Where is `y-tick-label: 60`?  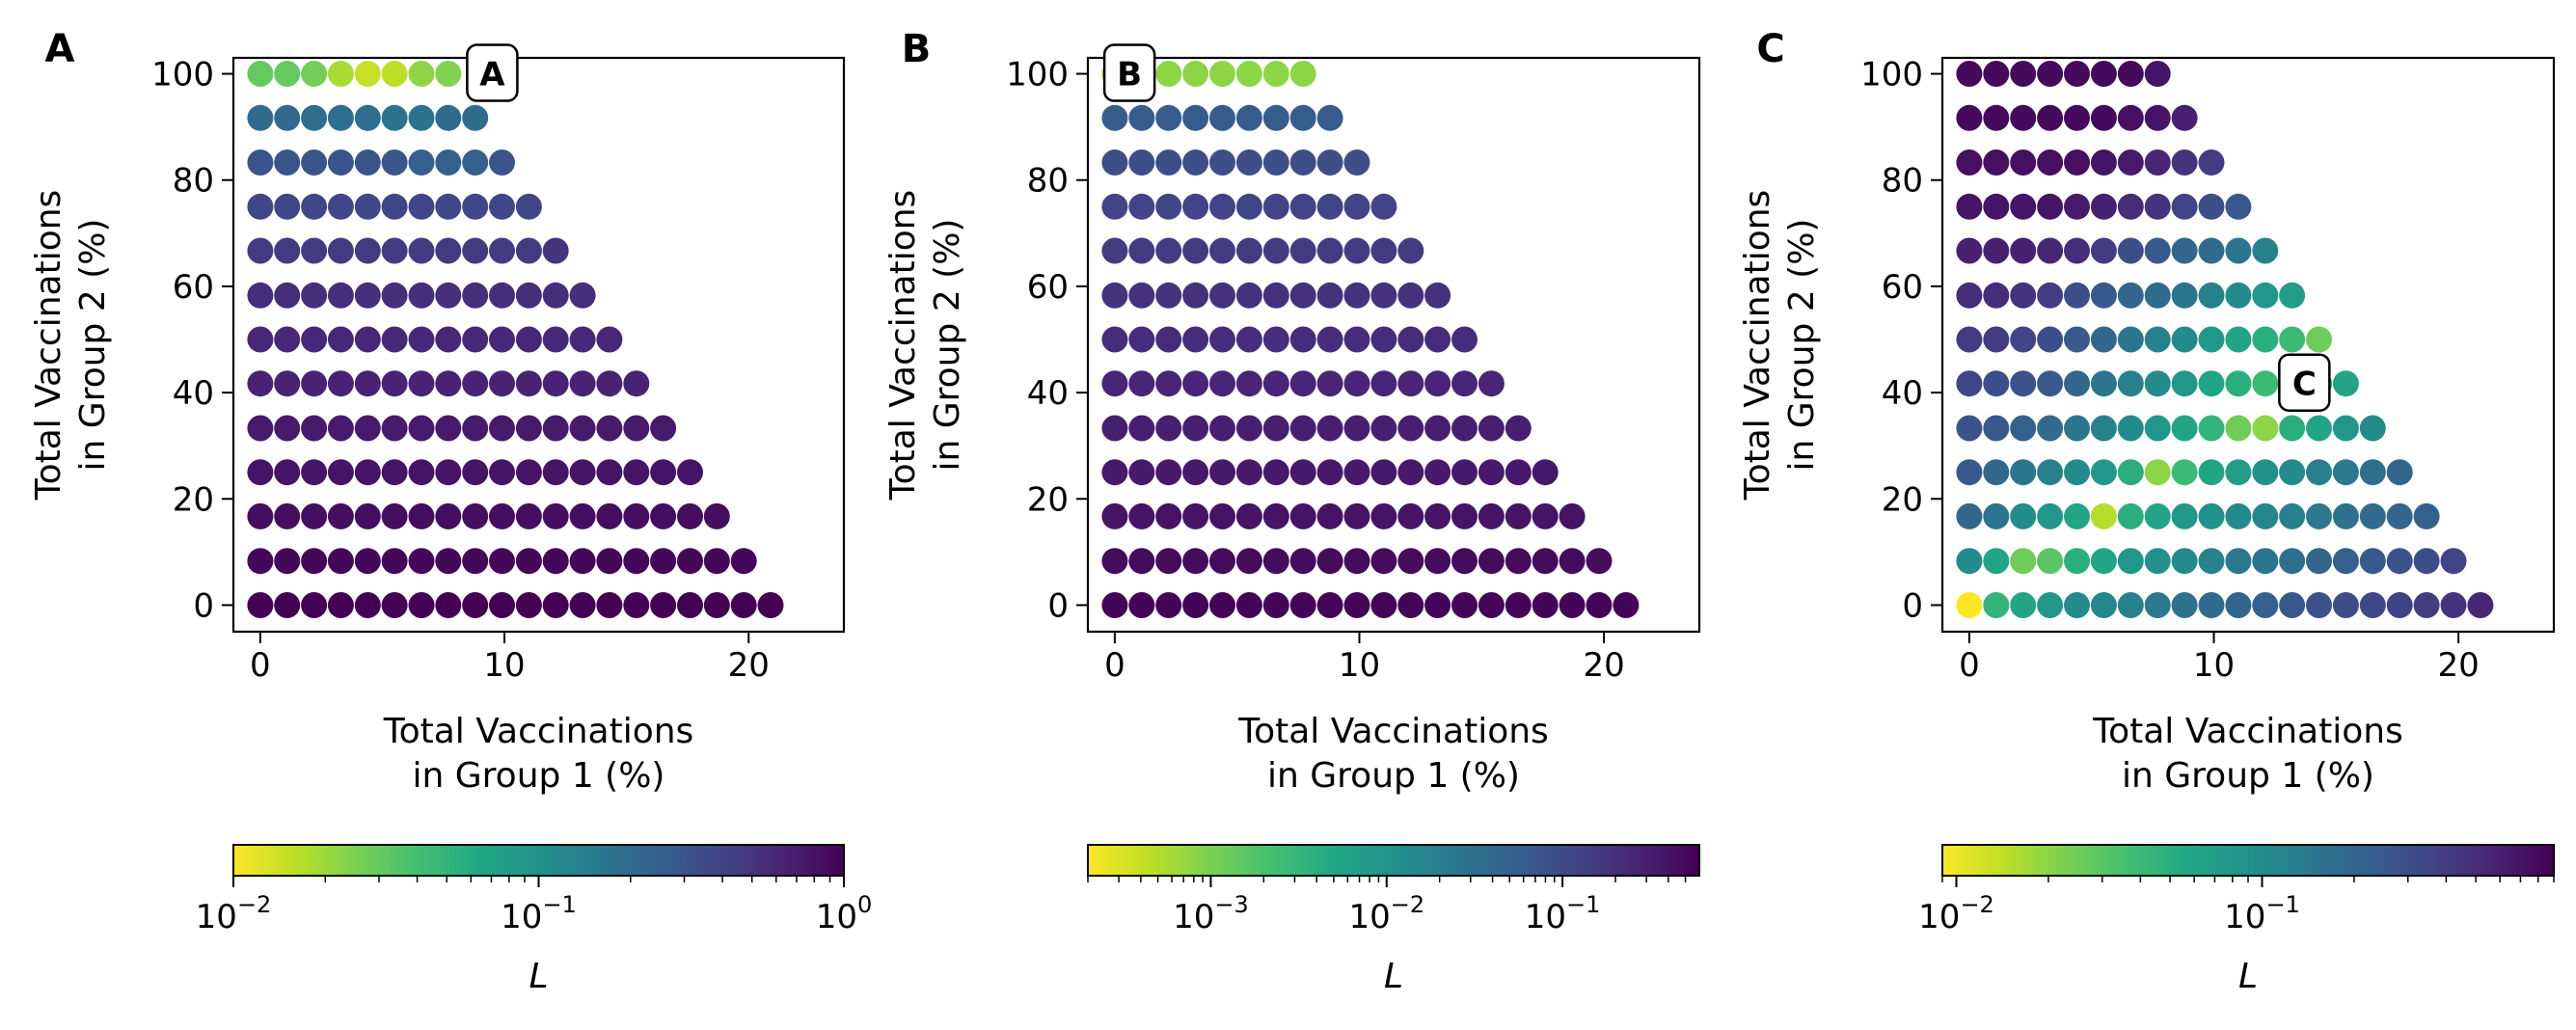 y-tick-label: 60 is located at coordinates (193, 287).